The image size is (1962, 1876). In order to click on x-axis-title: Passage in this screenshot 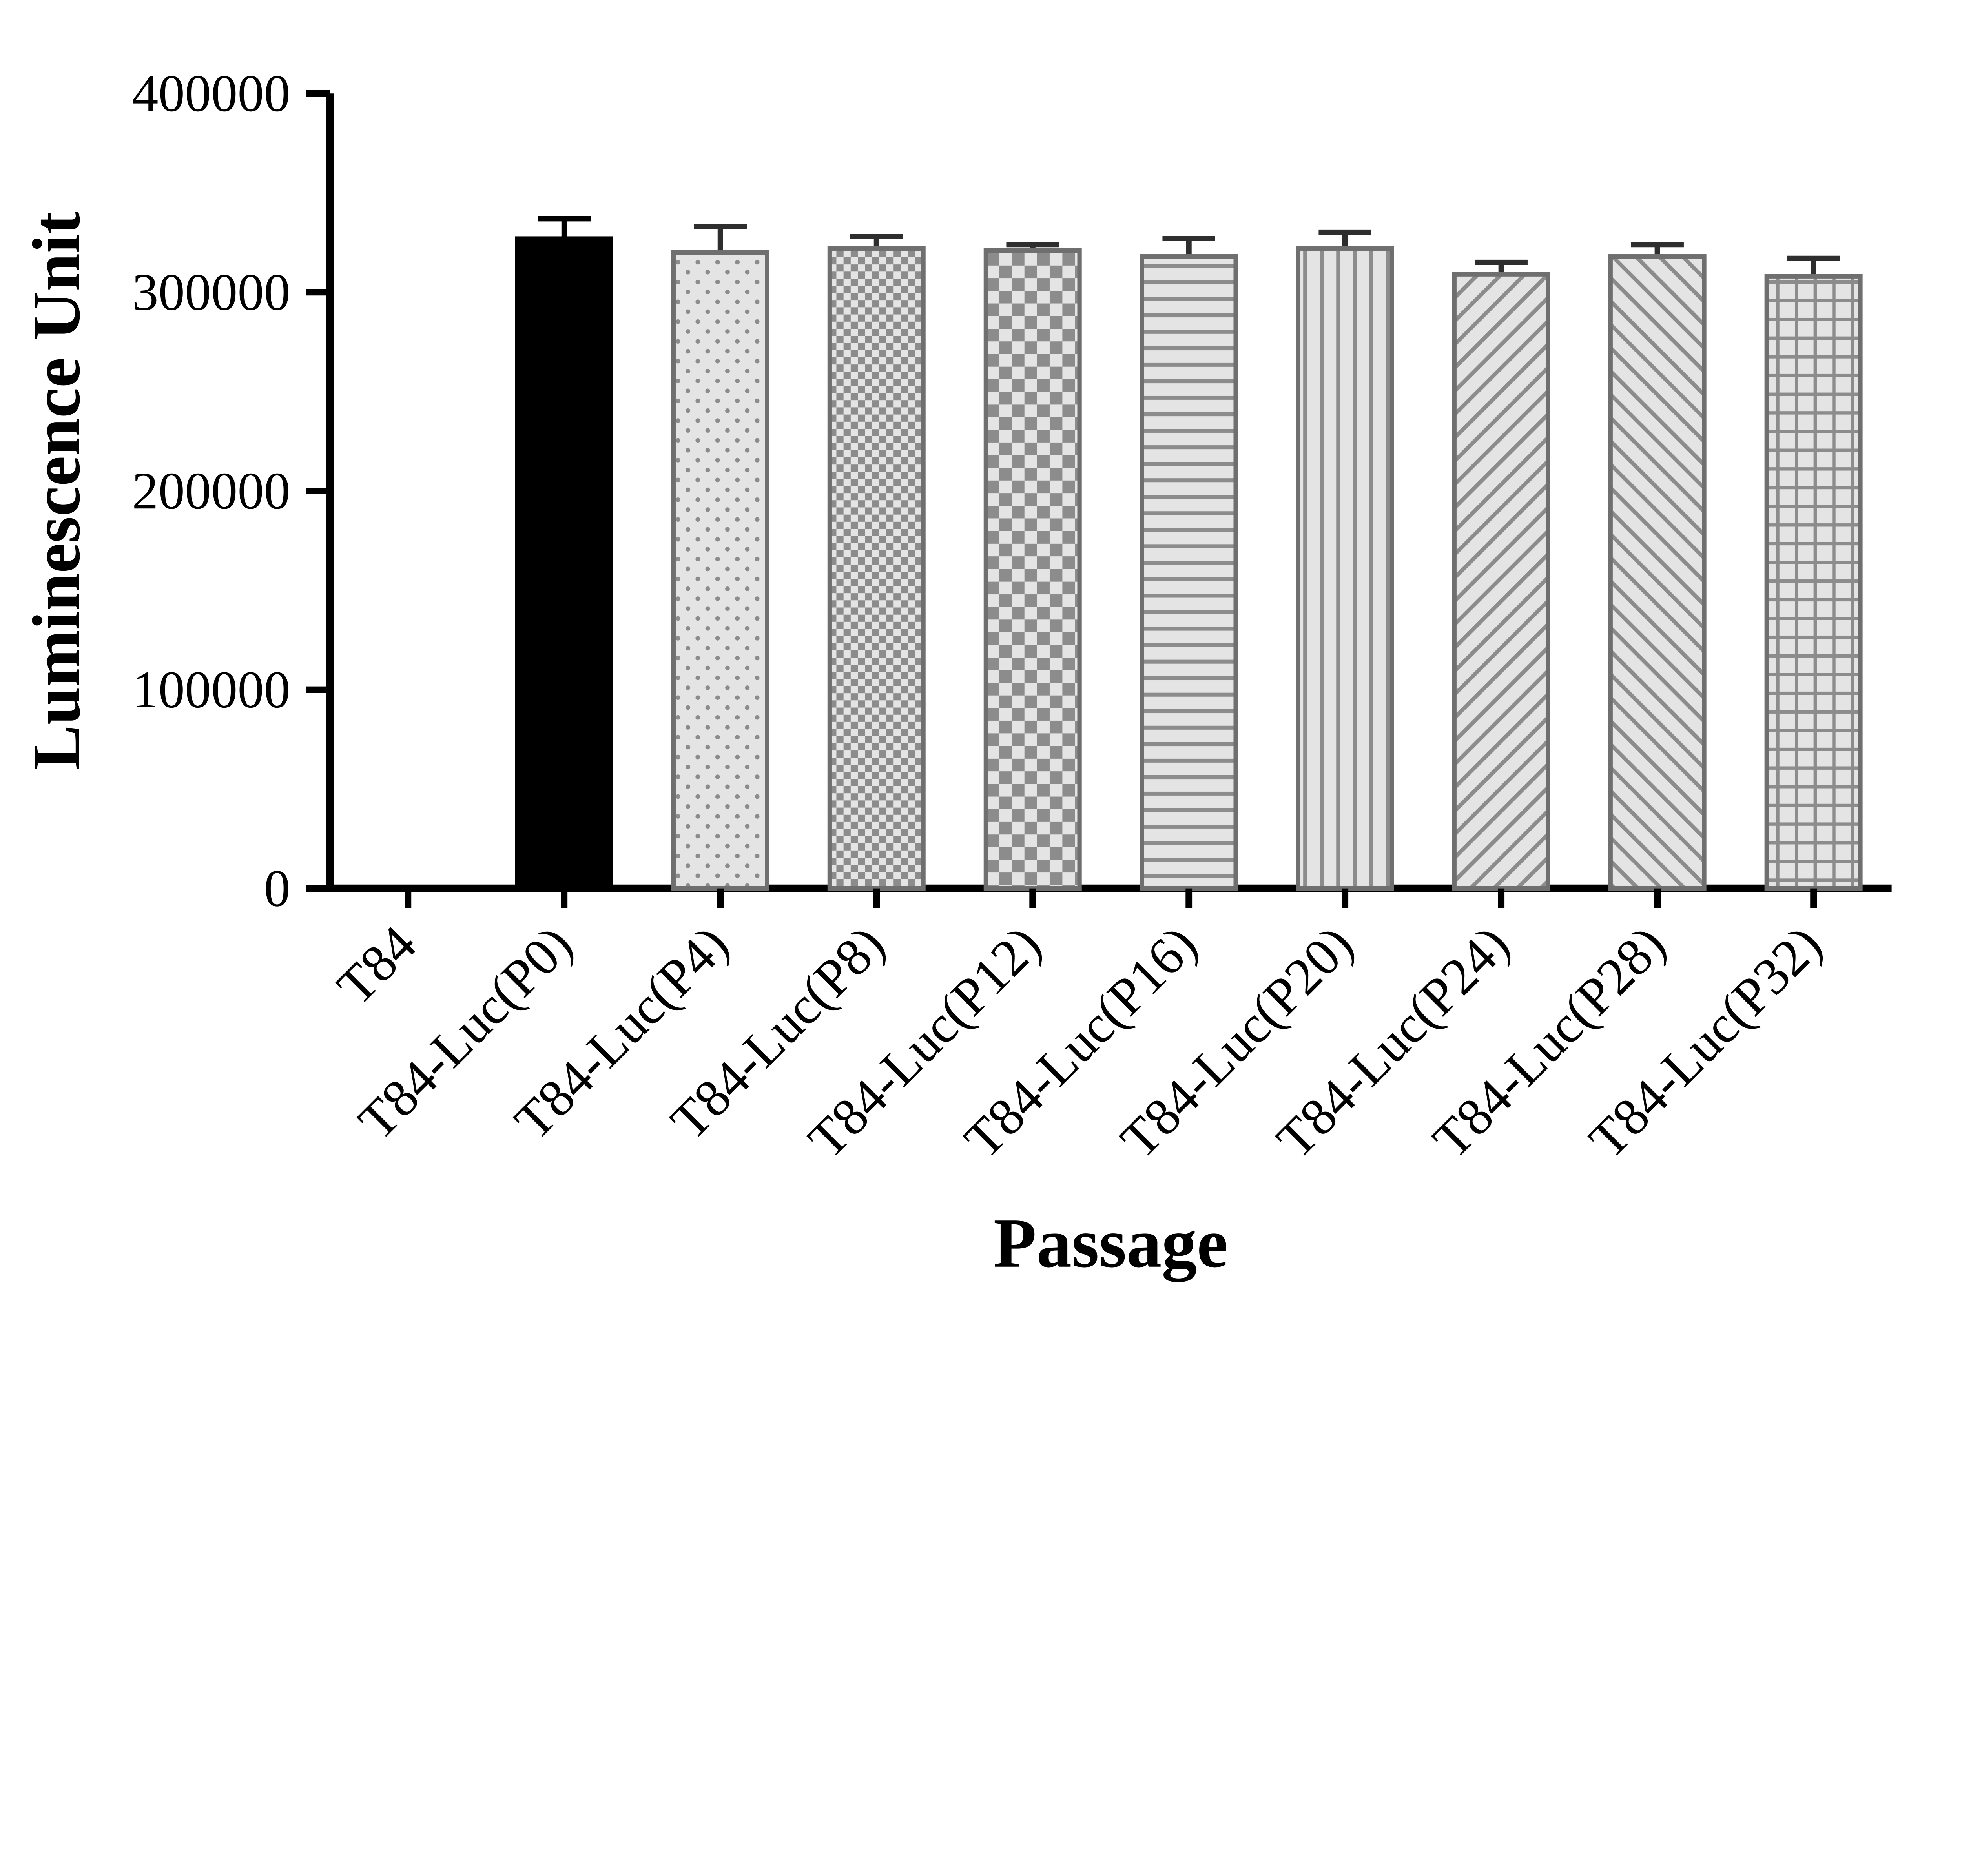, I will do `click(1111, 1243)`.